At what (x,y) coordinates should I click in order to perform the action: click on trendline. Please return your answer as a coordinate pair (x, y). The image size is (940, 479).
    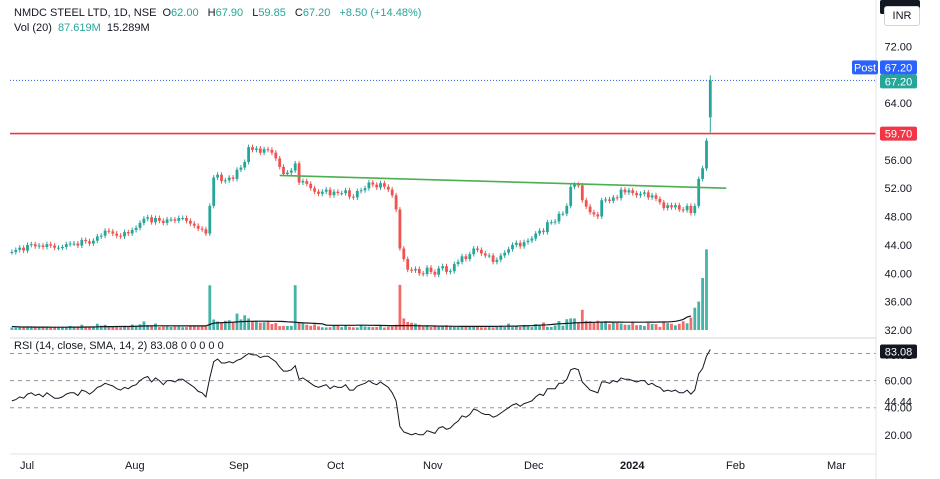
    Looking at the image, I should click on (503, 181).